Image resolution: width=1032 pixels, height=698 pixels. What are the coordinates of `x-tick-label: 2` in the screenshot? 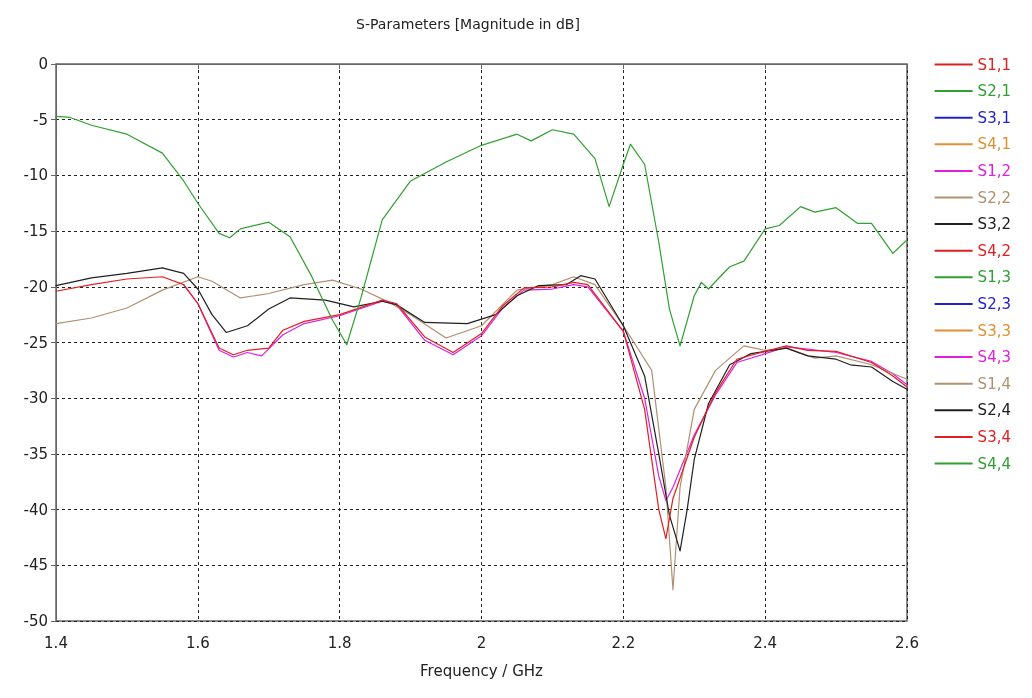 It's located at (481, 642).